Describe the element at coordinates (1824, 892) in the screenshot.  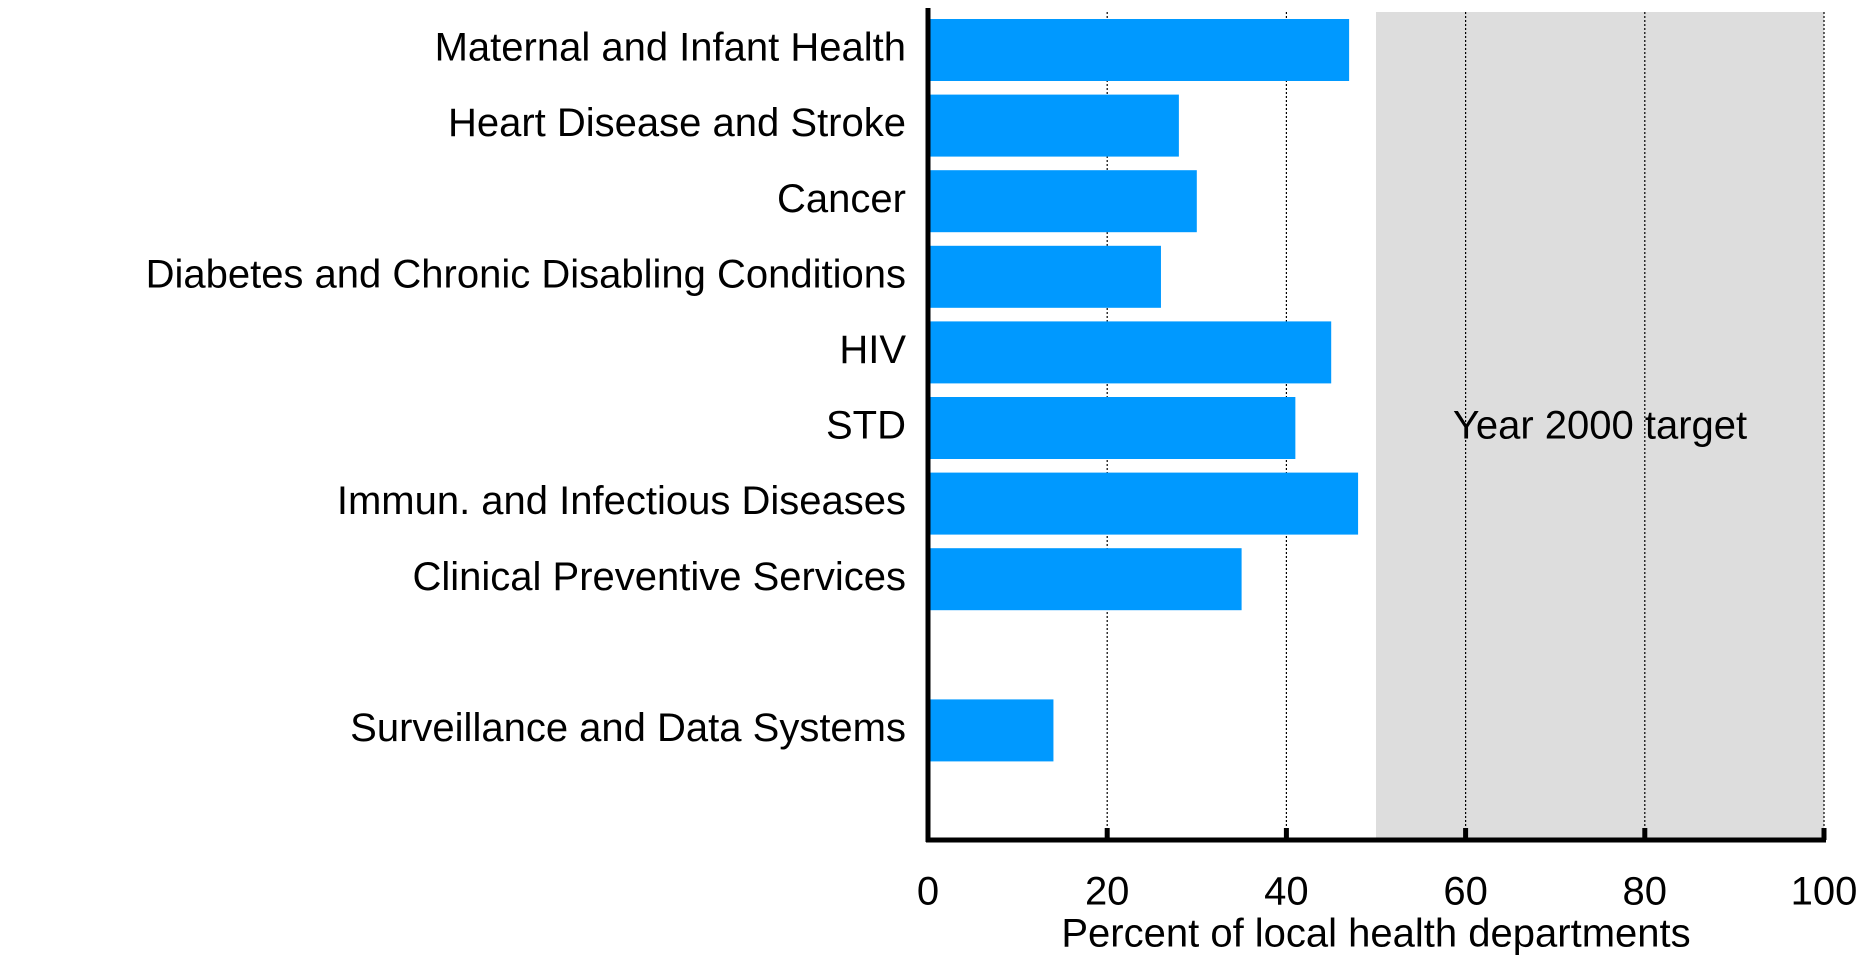
I see `x-tick-label: 100` at that location.